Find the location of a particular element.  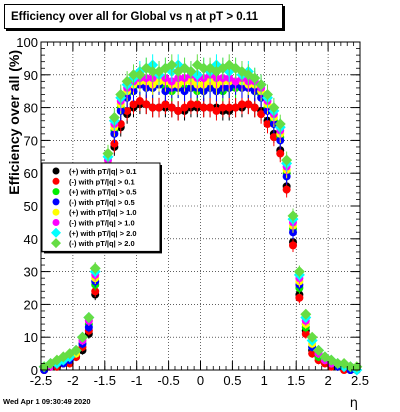

y-tick-label: 80 is located at coordinates (31, 108).